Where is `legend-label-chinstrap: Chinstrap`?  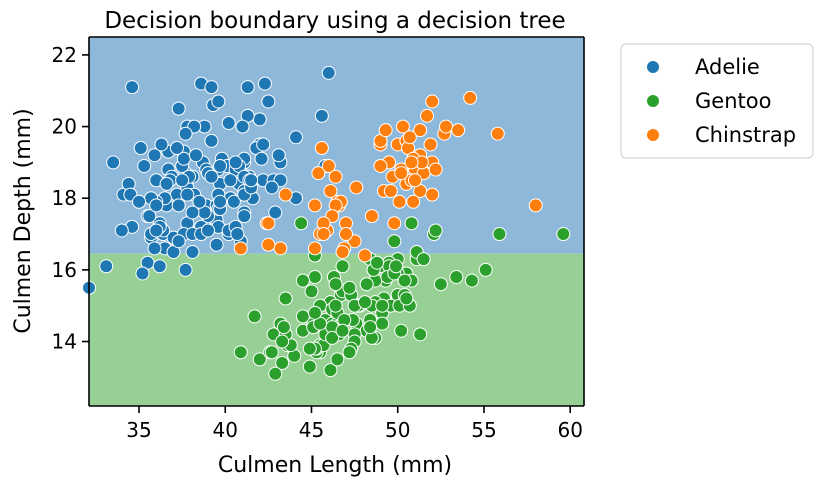 legend-label-chinstrap: Chinstrap is located at coordinates (745, 135).